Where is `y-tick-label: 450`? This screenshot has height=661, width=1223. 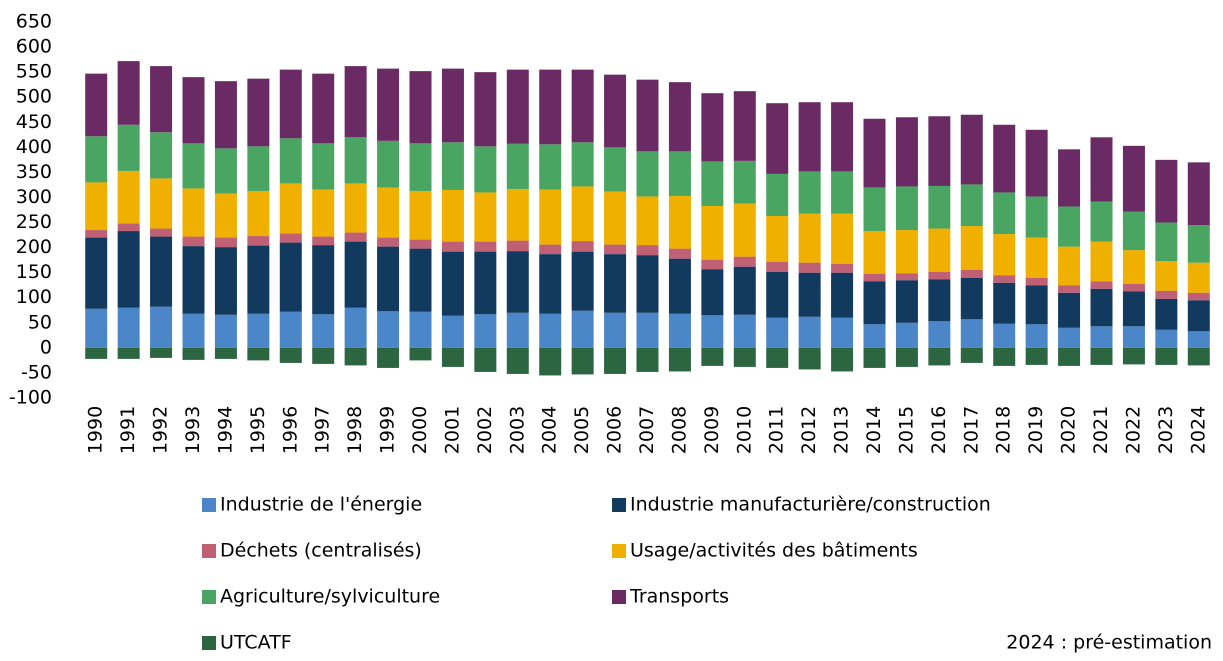 y-tick-label: 450 is located at coordinates (34, 122).